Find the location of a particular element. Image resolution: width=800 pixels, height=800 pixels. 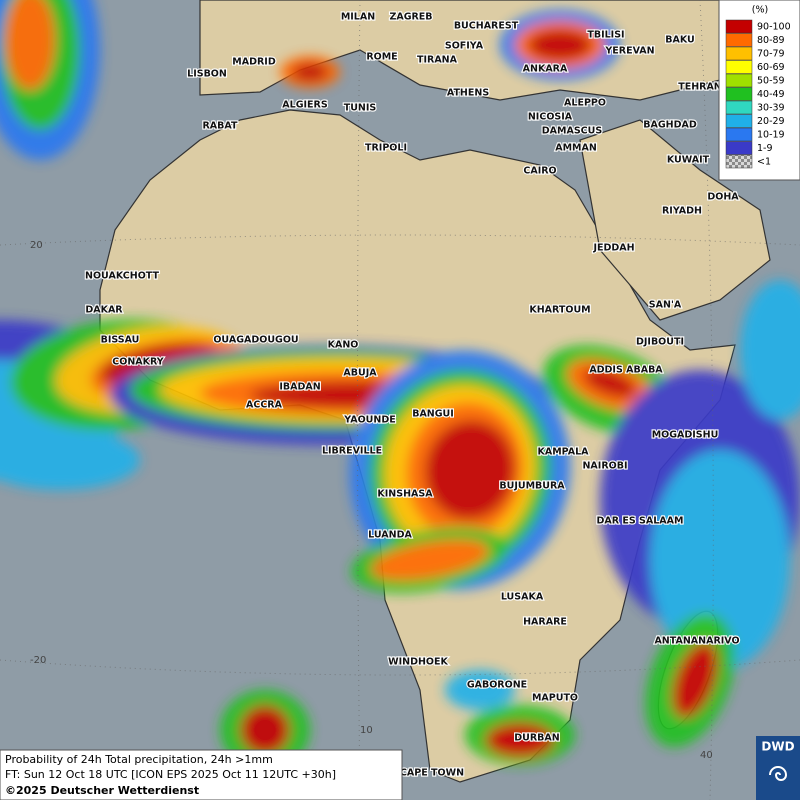

logo-text: DWD is located at coordinates (777, 747).